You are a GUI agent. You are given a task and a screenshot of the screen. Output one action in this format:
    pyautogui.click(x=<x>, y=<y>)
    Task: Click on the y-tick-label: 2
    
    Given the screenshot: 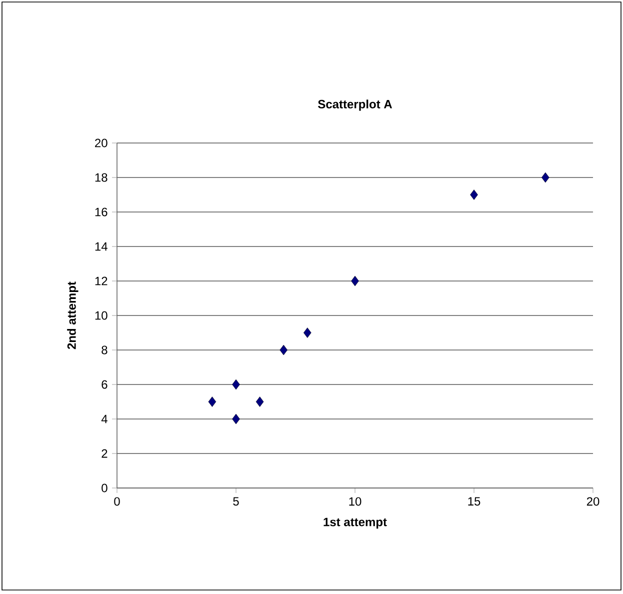 What is the action you would take?
    pyautogui.click(x=105, y=453)
    